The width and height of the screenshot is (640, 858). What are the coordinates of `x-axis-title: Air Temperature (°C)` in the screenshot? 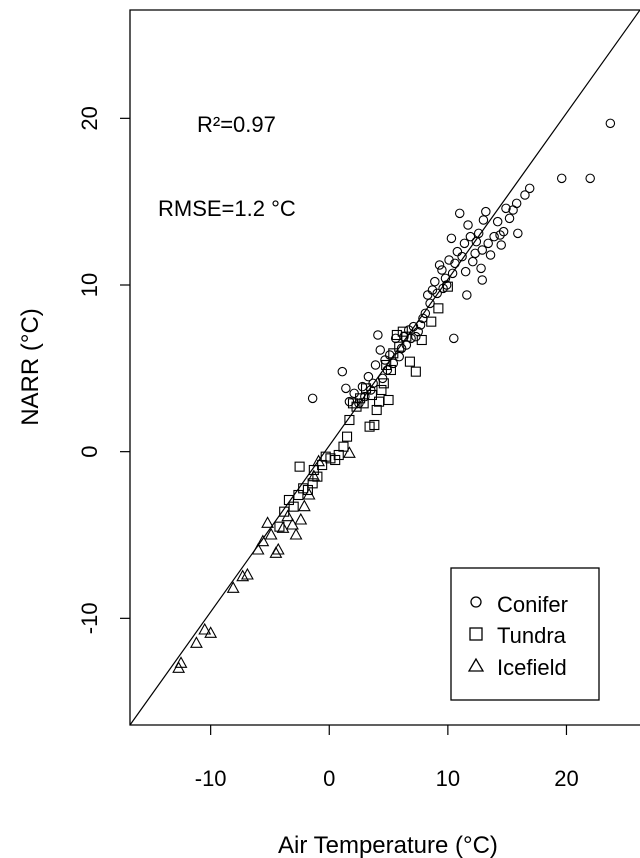 It's located at (388, 845).